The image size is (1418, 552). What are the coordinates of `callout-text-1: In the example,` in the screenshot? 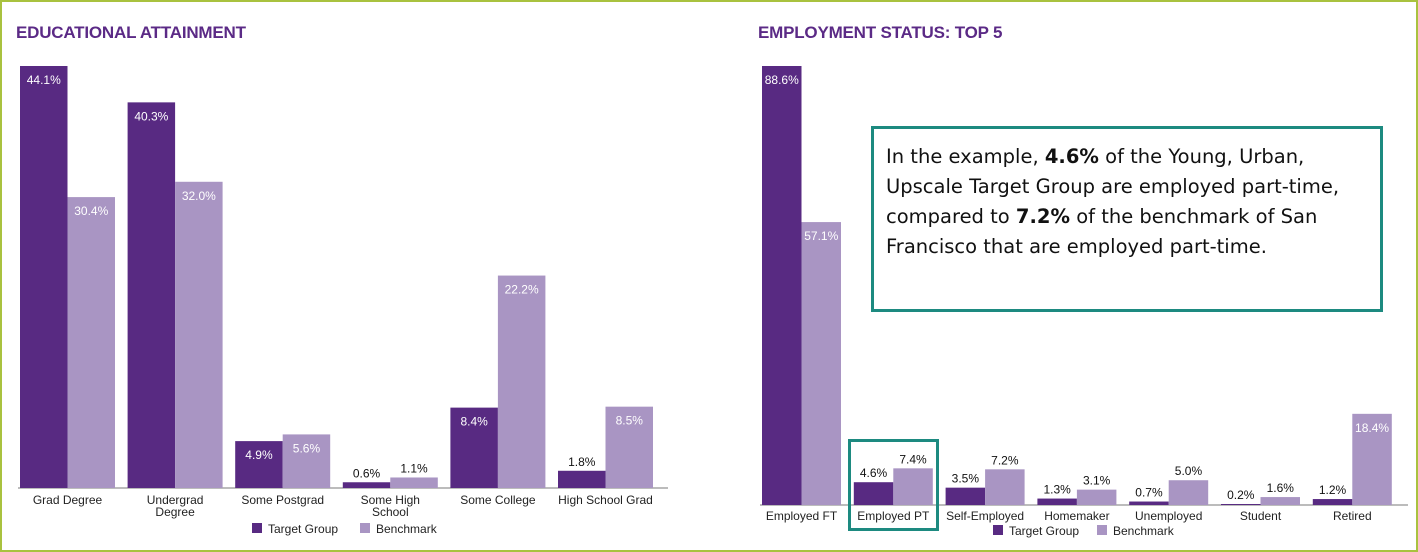 It's located at (965, 156).